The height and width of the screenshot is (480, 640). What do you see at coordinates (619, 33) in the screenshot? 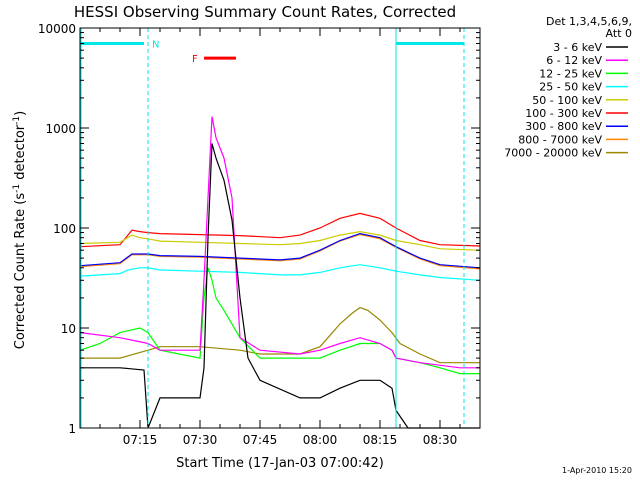
I see `legend-header-attenuator: Att 0` at bounding box center [619, 33].